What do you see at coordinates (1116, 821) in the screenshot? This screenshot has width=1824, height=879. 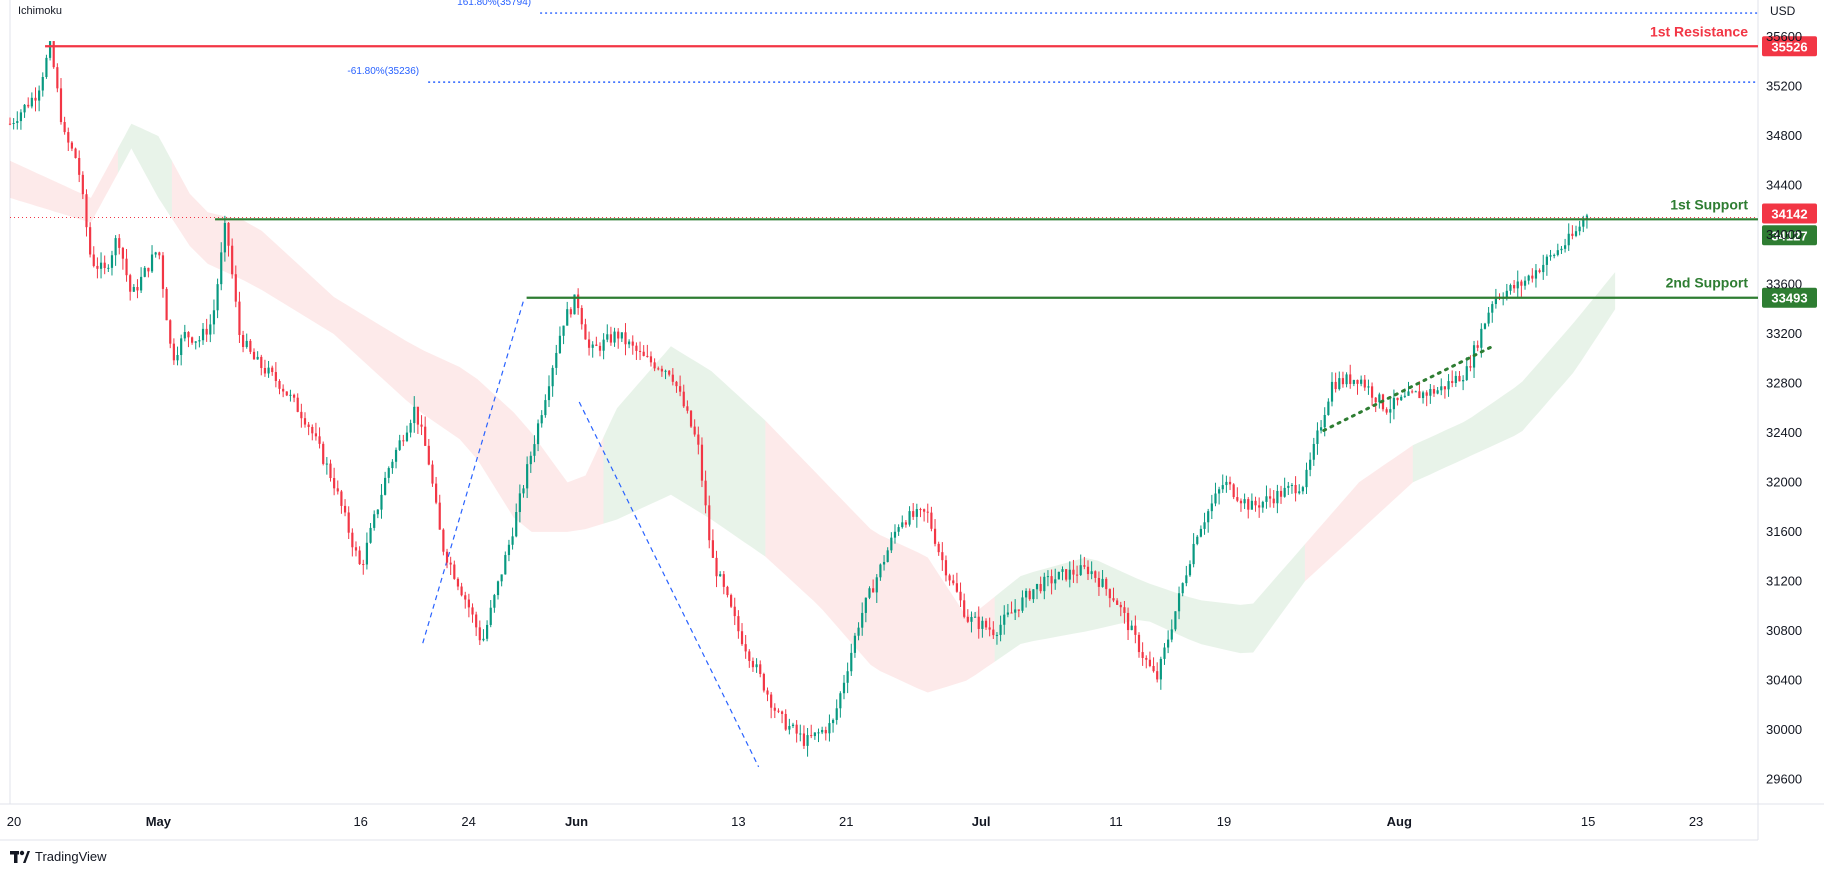 I see `x-tick-label: 11` at bounding box center [1116, 821].